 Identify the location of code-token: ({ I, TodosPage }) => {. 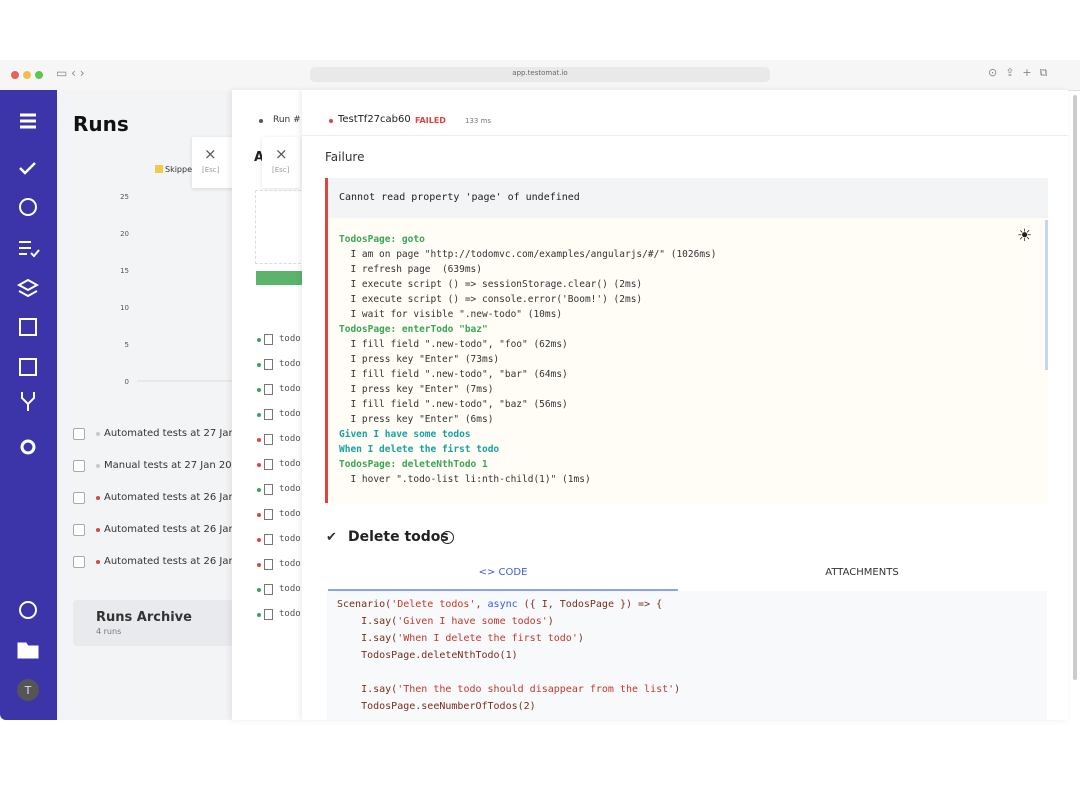
(590, 604).